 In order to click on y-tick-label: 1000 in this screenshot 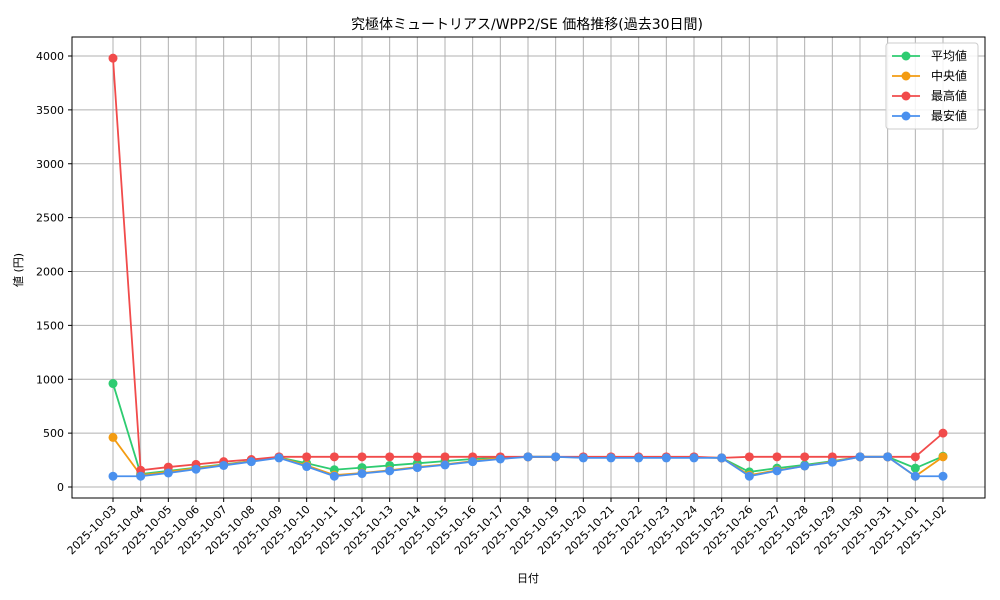, I will do `click(50, 379)`.